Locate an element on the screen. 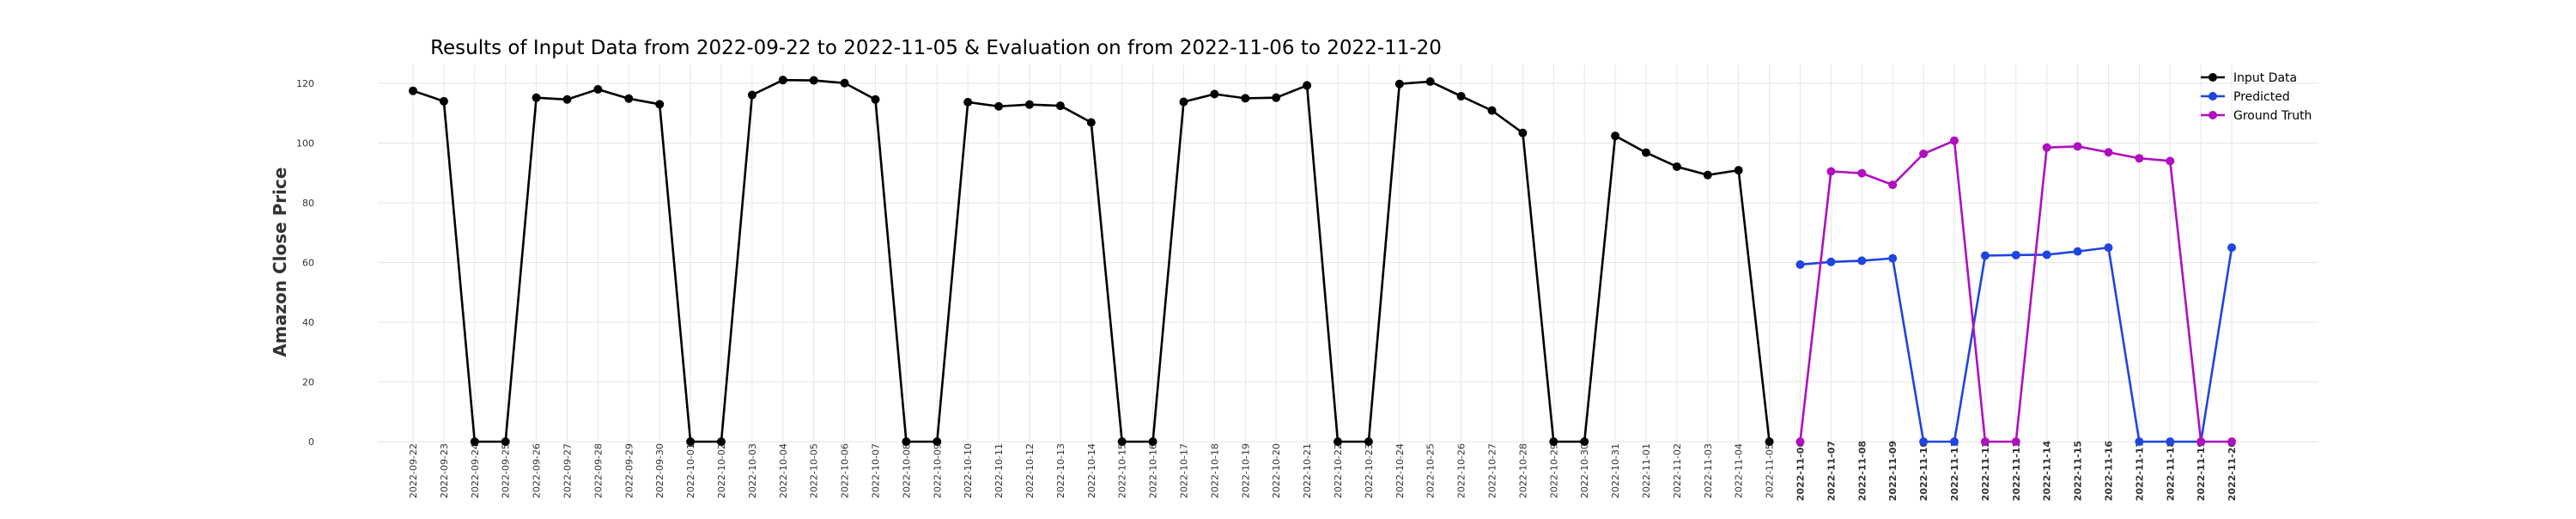  x-tick-label: 2022-09-28 is located at coordinates (598, 470).